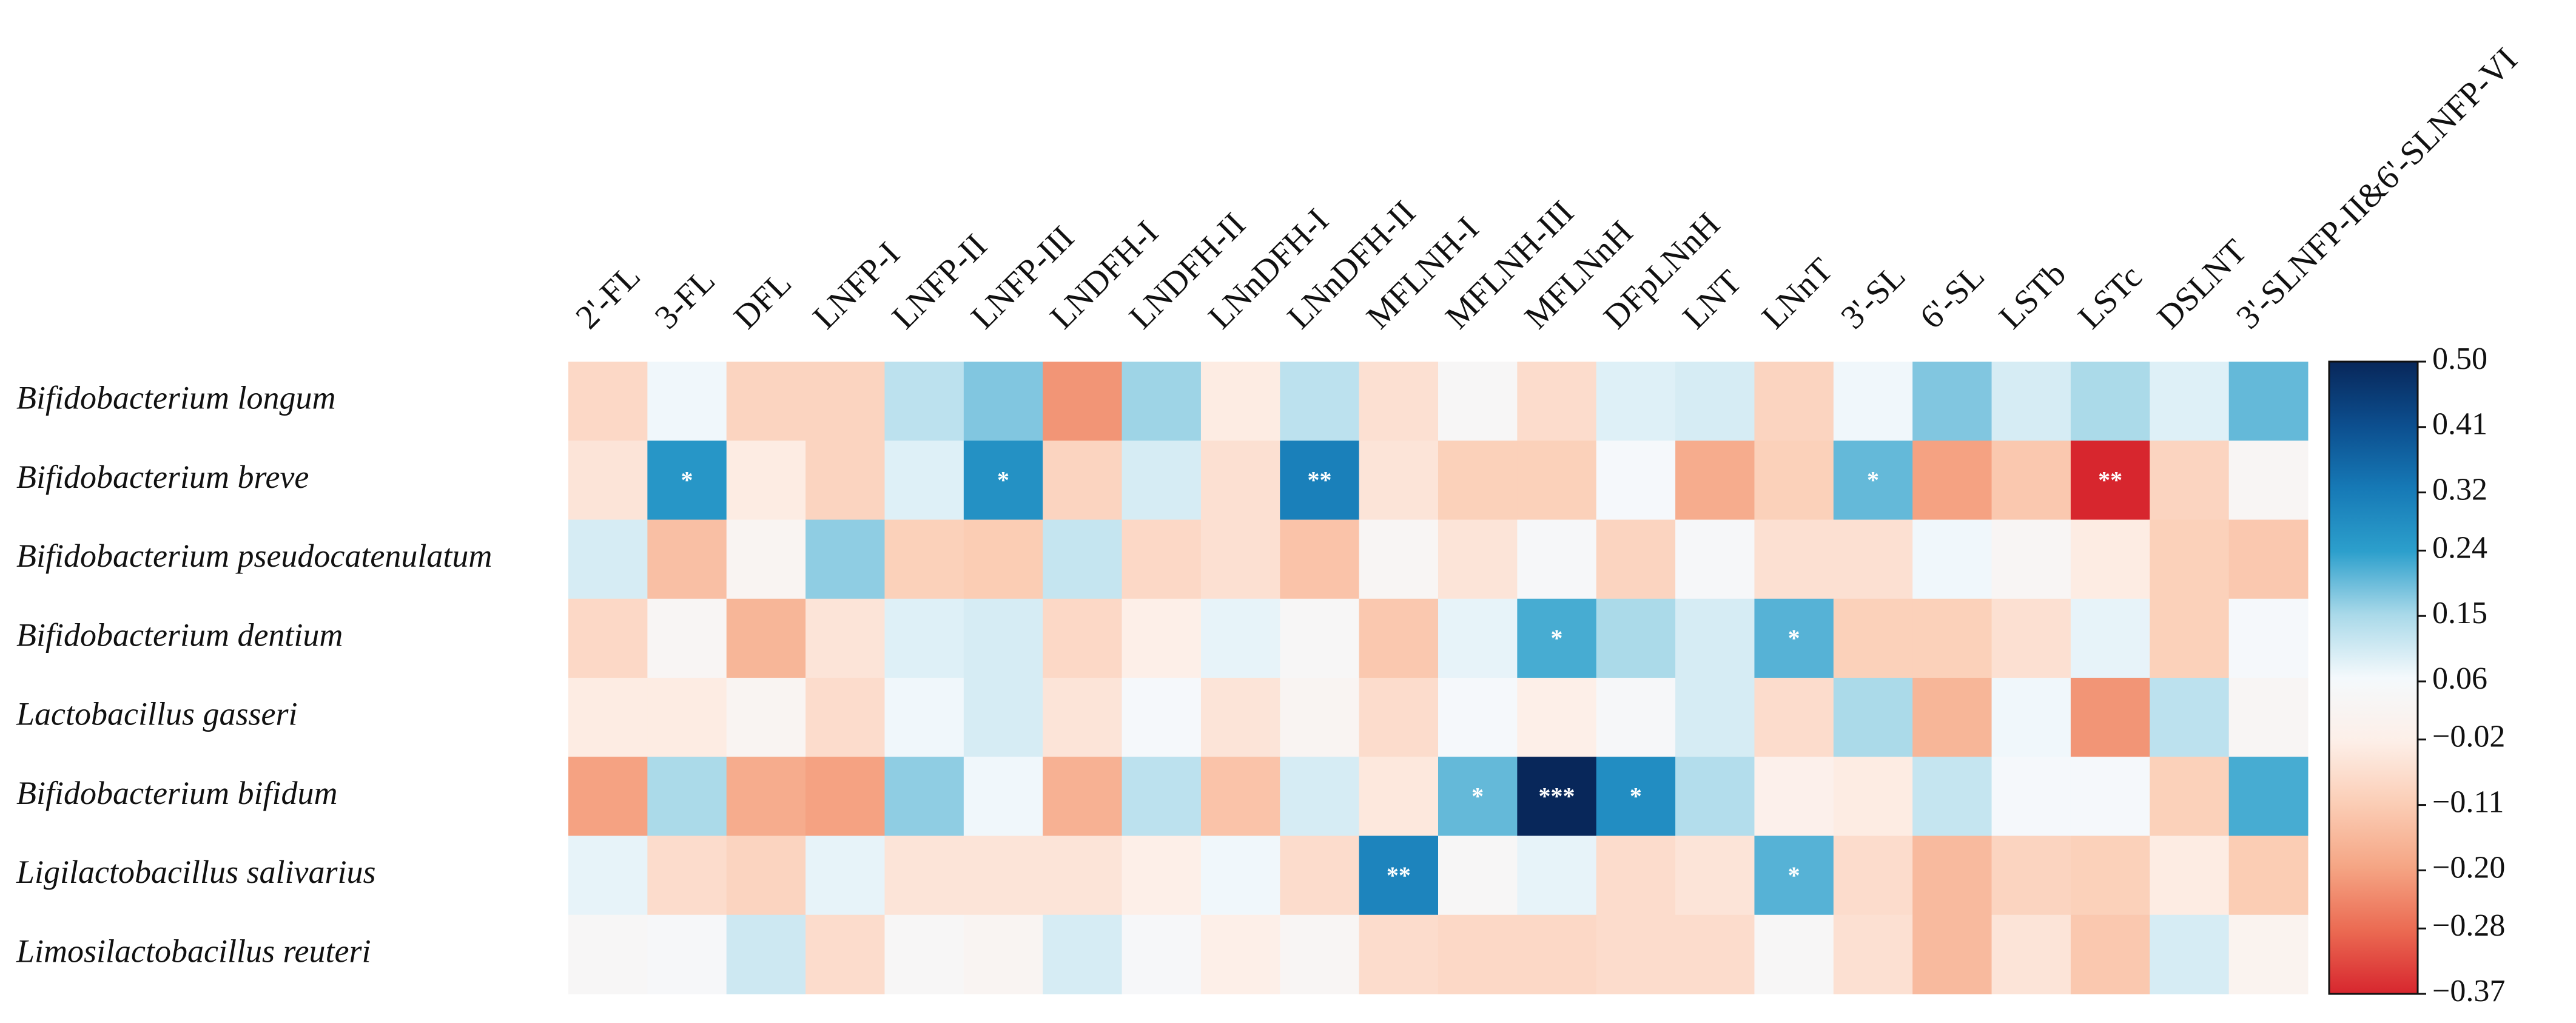  Describe the element at coordinates (2376, 188) in the screenshot. I see `column-label: 3'-SLNFP-II&6'-SLNFP-VI` at that location.